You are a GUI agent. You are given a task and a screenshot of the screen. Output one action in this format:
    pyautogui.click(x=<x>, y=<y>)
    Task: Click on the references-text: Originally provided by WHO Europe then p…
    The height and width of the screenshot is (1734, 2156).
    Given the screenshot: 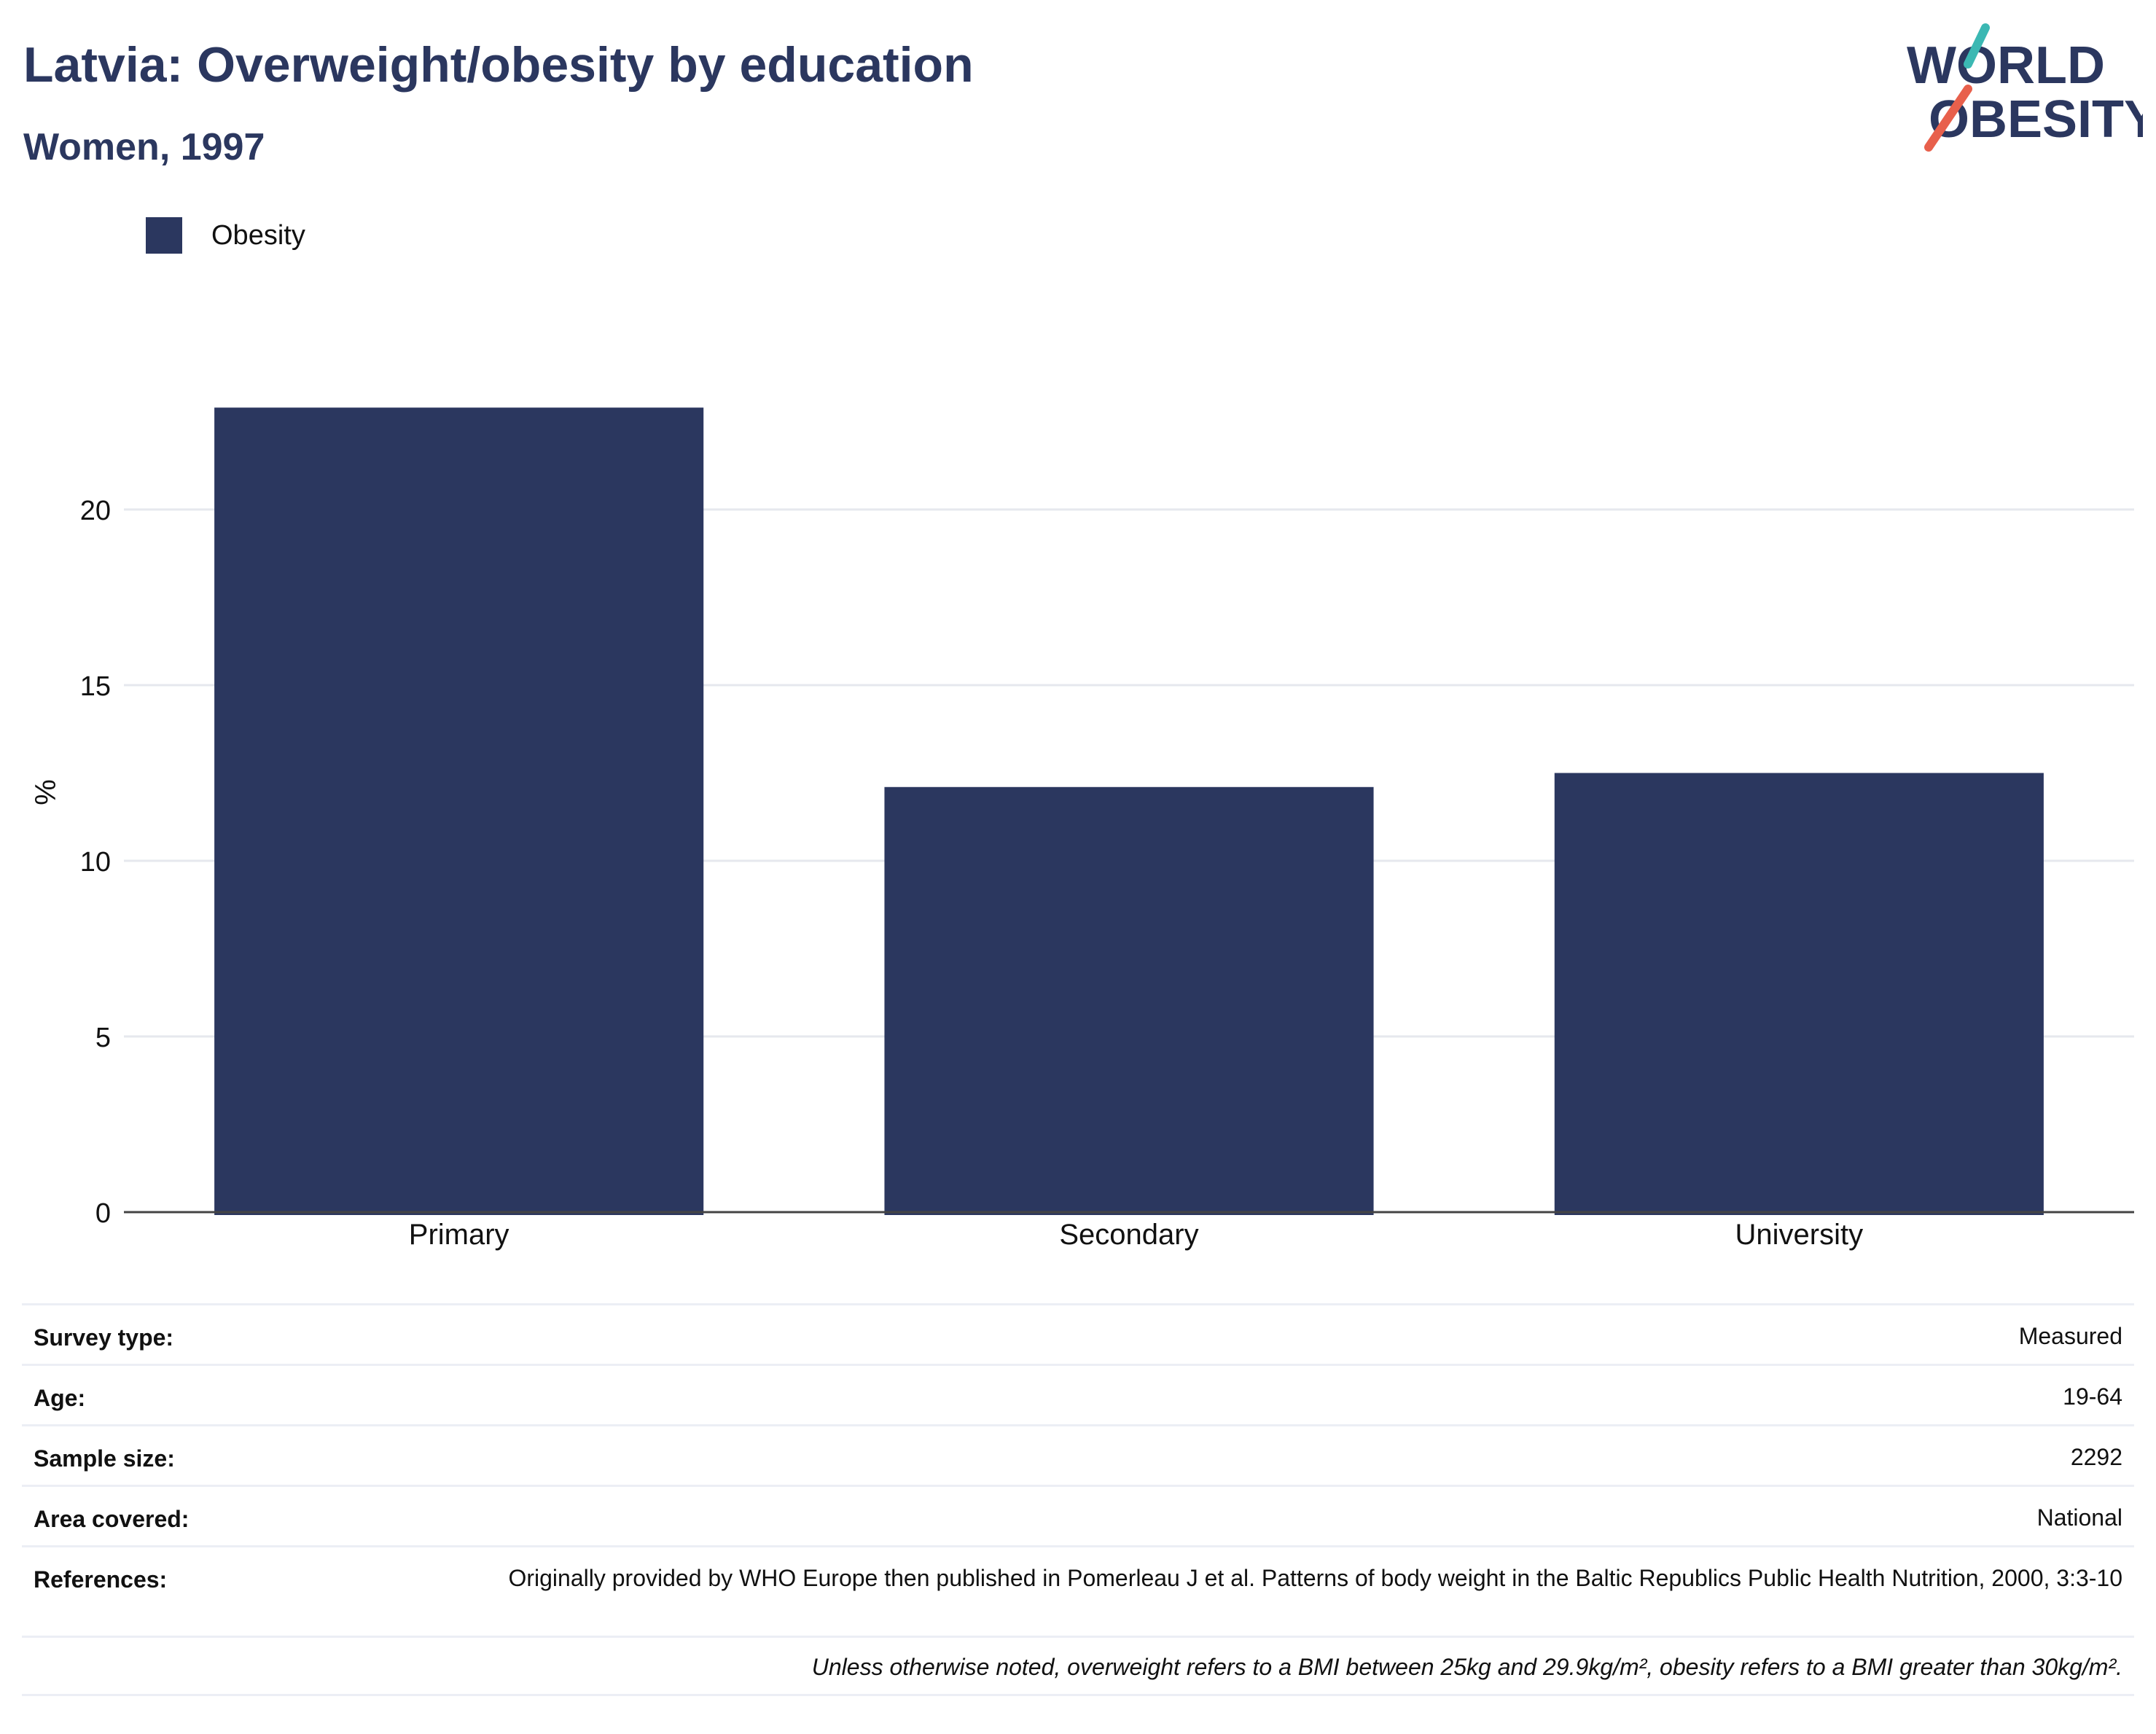 What is the action you would take?
    pyautogui.click(x=1315, y=1578)
    